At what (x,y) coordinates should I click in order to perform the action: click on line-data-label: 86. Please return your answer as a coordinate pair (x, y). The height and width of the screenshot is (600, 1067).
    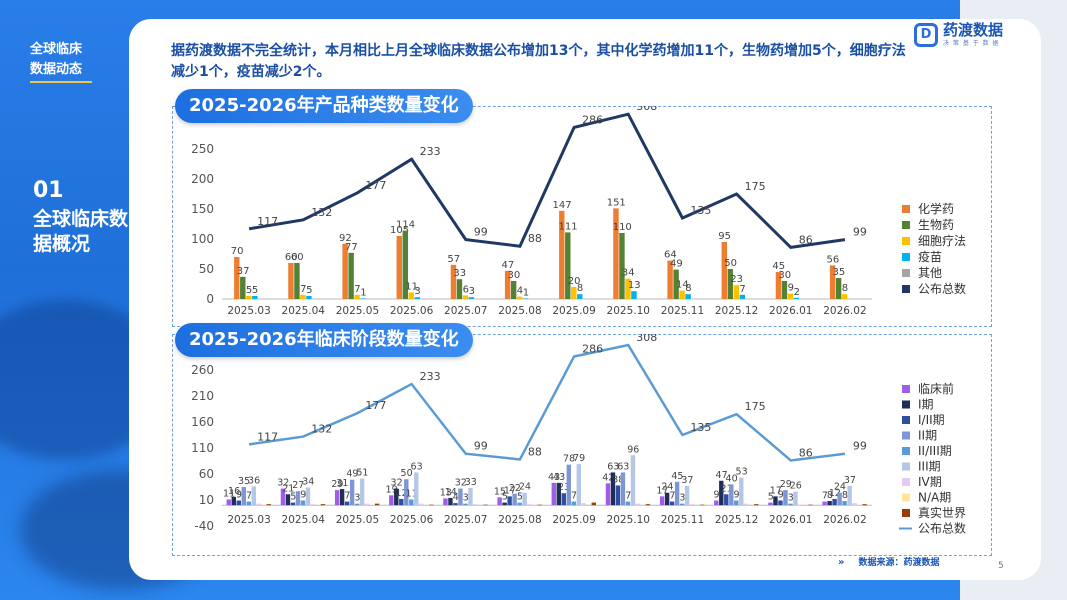
    Looking at the image, I should click on (806, 239).